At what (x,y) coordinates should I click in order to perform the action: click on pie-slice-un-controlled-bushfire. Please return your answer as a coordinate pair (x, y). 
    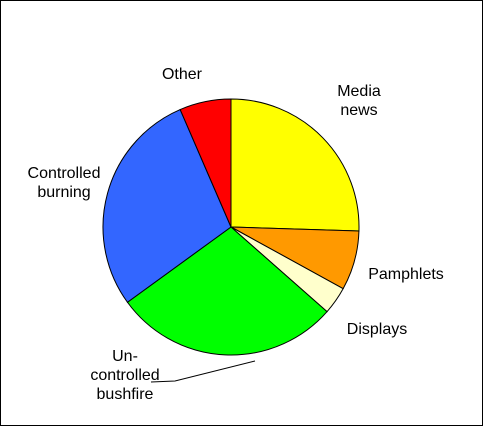
    Looking at the image, I should click on (227, 291).